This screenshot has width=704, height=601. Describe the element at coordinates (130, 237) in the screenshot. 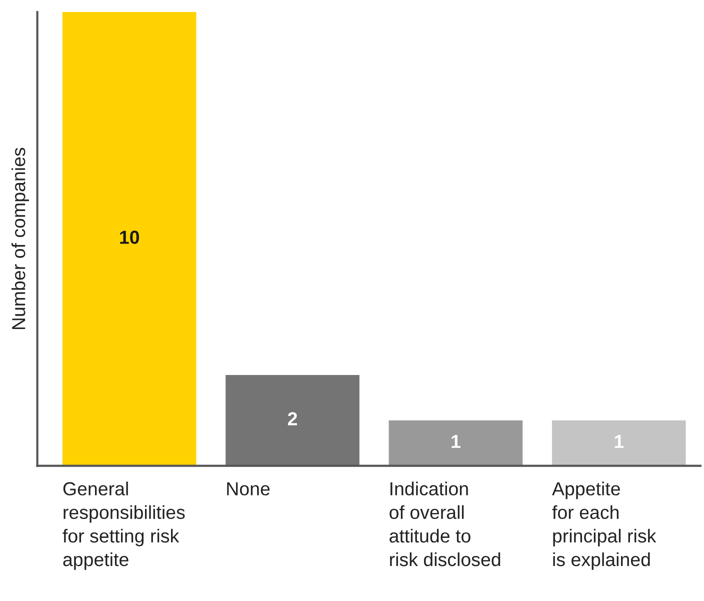

I see `data-label: 10` at that location.